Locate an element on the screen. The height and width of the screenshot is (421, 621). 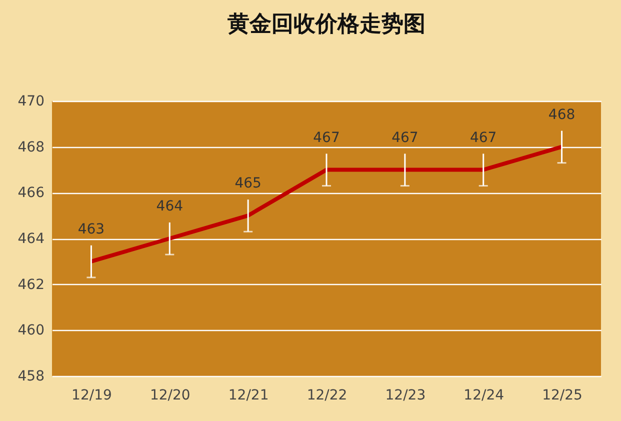
data-label: 463 is located at coordinates (91, 229).